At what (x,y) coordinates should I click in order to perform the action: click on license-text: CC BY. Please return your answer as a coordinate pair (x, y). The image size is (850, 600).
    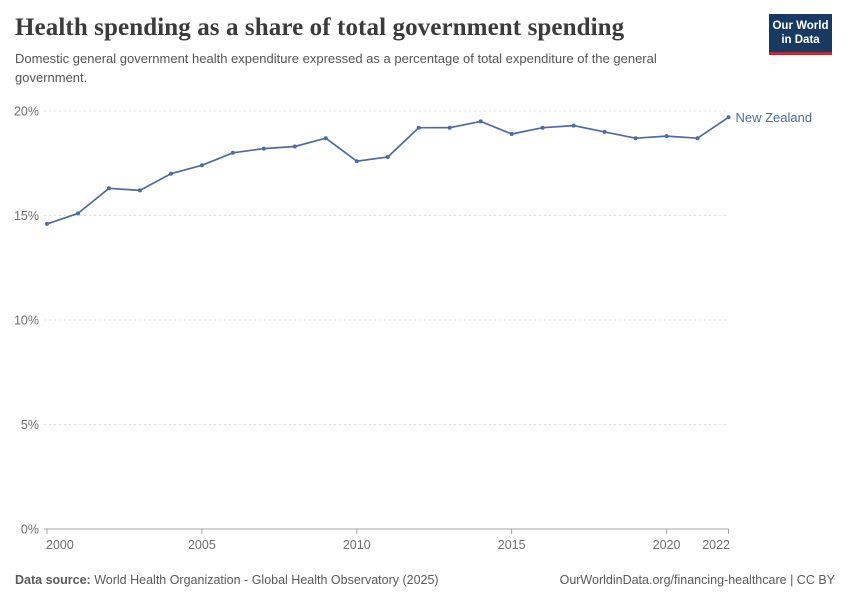
    Looking at the image, I should click on (815, 580).